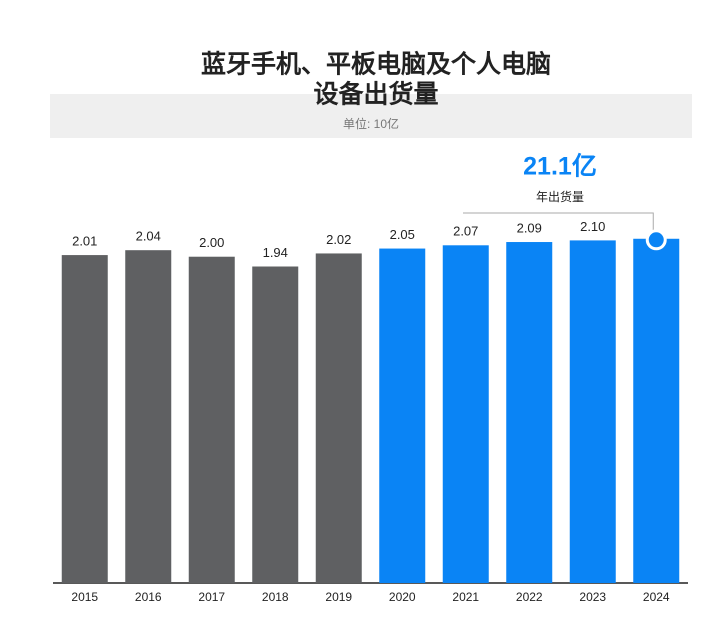  What do you see at coordinates (338, 597) in the screenshot?
I see `x-tick-label: 2019` at bounding box center [338, 597].